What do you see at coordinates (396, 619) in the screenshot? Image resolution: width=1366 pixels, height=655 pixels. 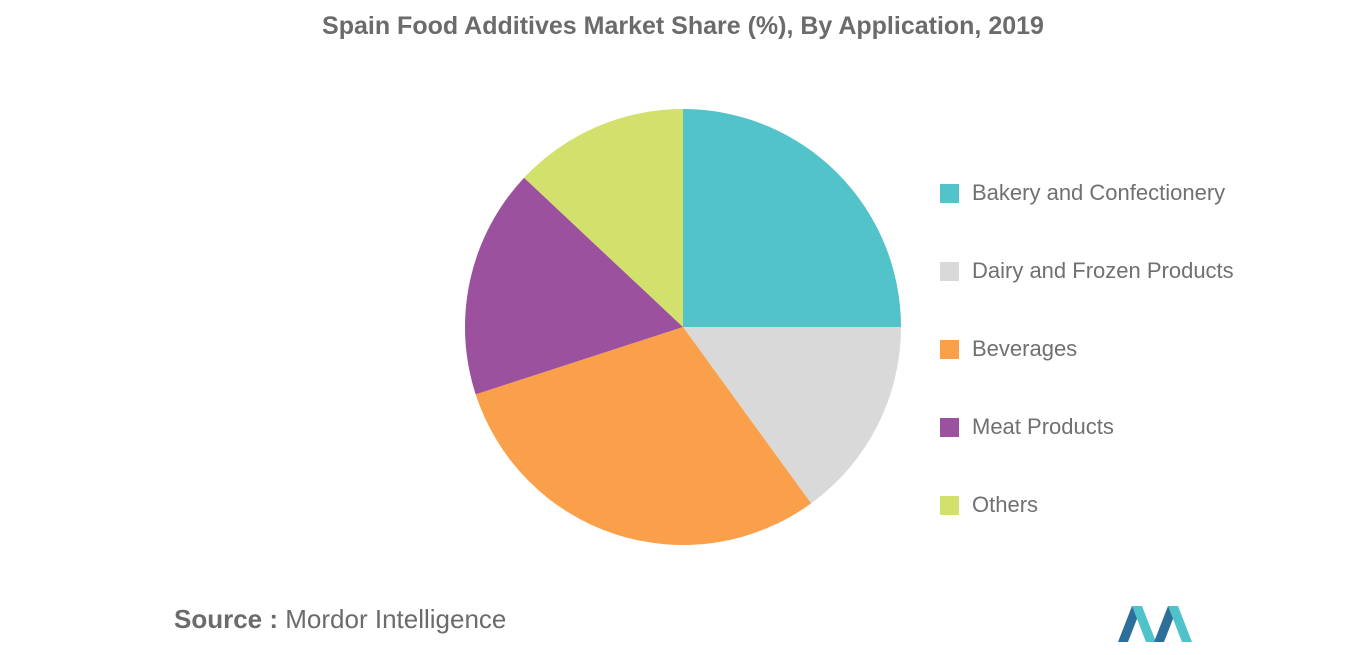 I see `source-text: Mordor Intelligence` at bounding box center [396, 619].